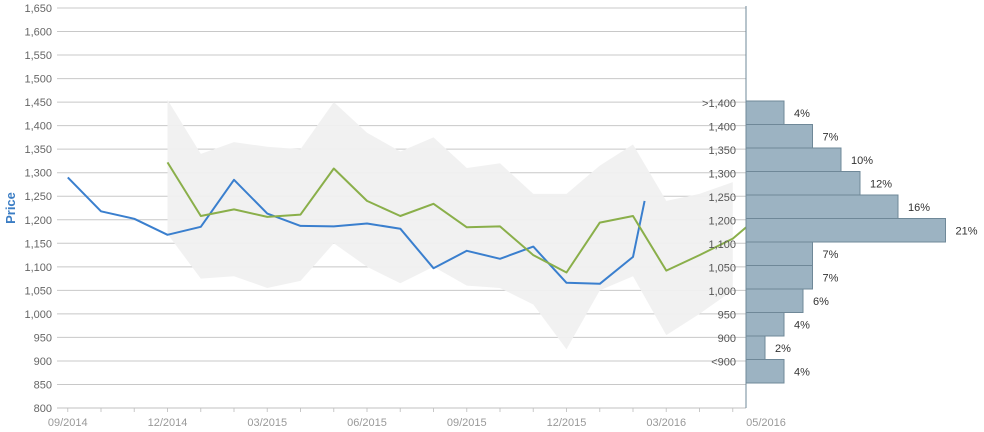  What do you see at coordinates (367, 423) in the screenshot?
I see `x-tick-label: 06/2015` at bounding box center [367, 423].